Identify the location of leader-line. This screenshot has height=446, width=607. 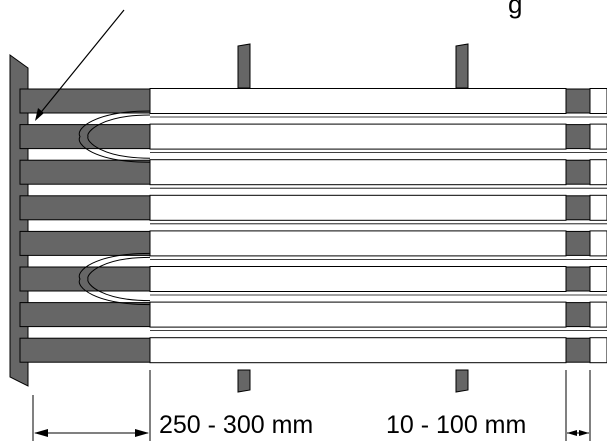
(81, 63).